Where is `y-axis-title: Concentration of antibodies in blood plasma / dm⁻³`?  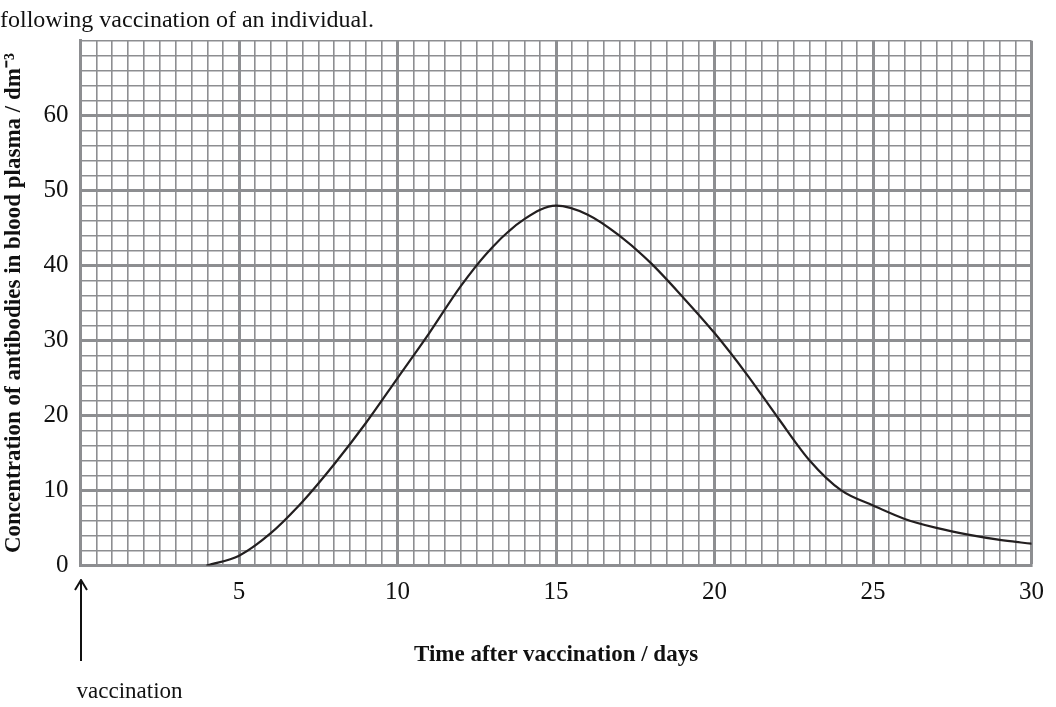 y-axis-title: Concentration of antibodies in blood plasma / dm⁻³ is located at coordinates (12, 303).